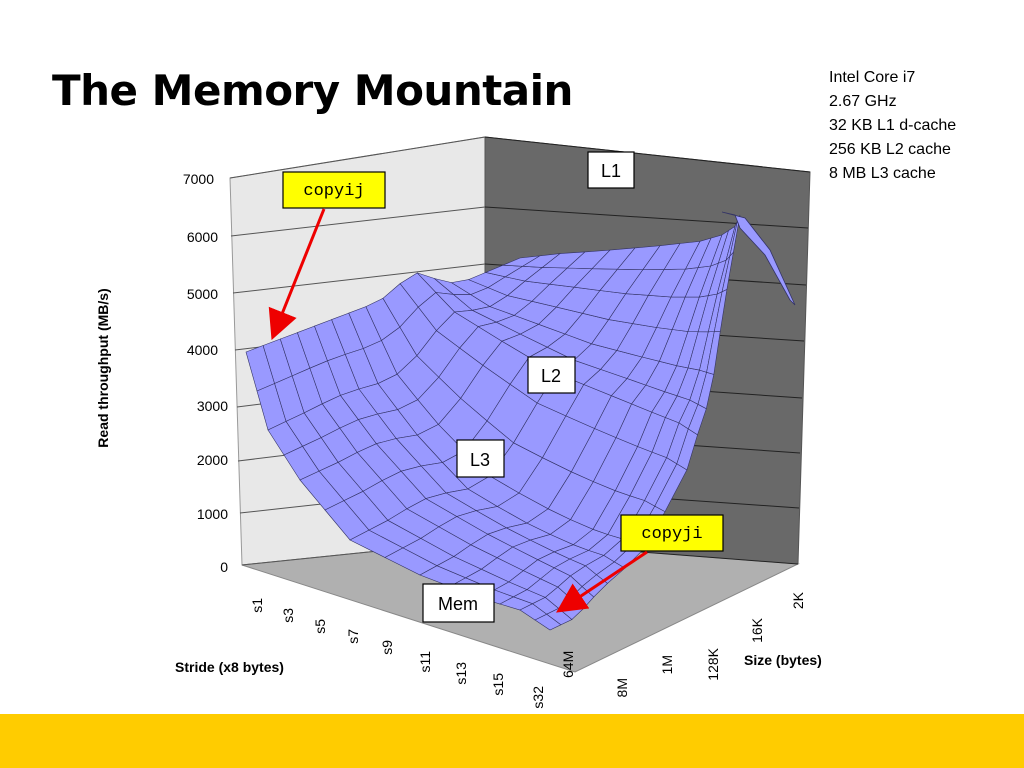 The width and height of the screenshot is (1024, 768). Describe the element at coordinates (713, 663) in the screenshot. I see `size-tick-label: 128K` at that location.